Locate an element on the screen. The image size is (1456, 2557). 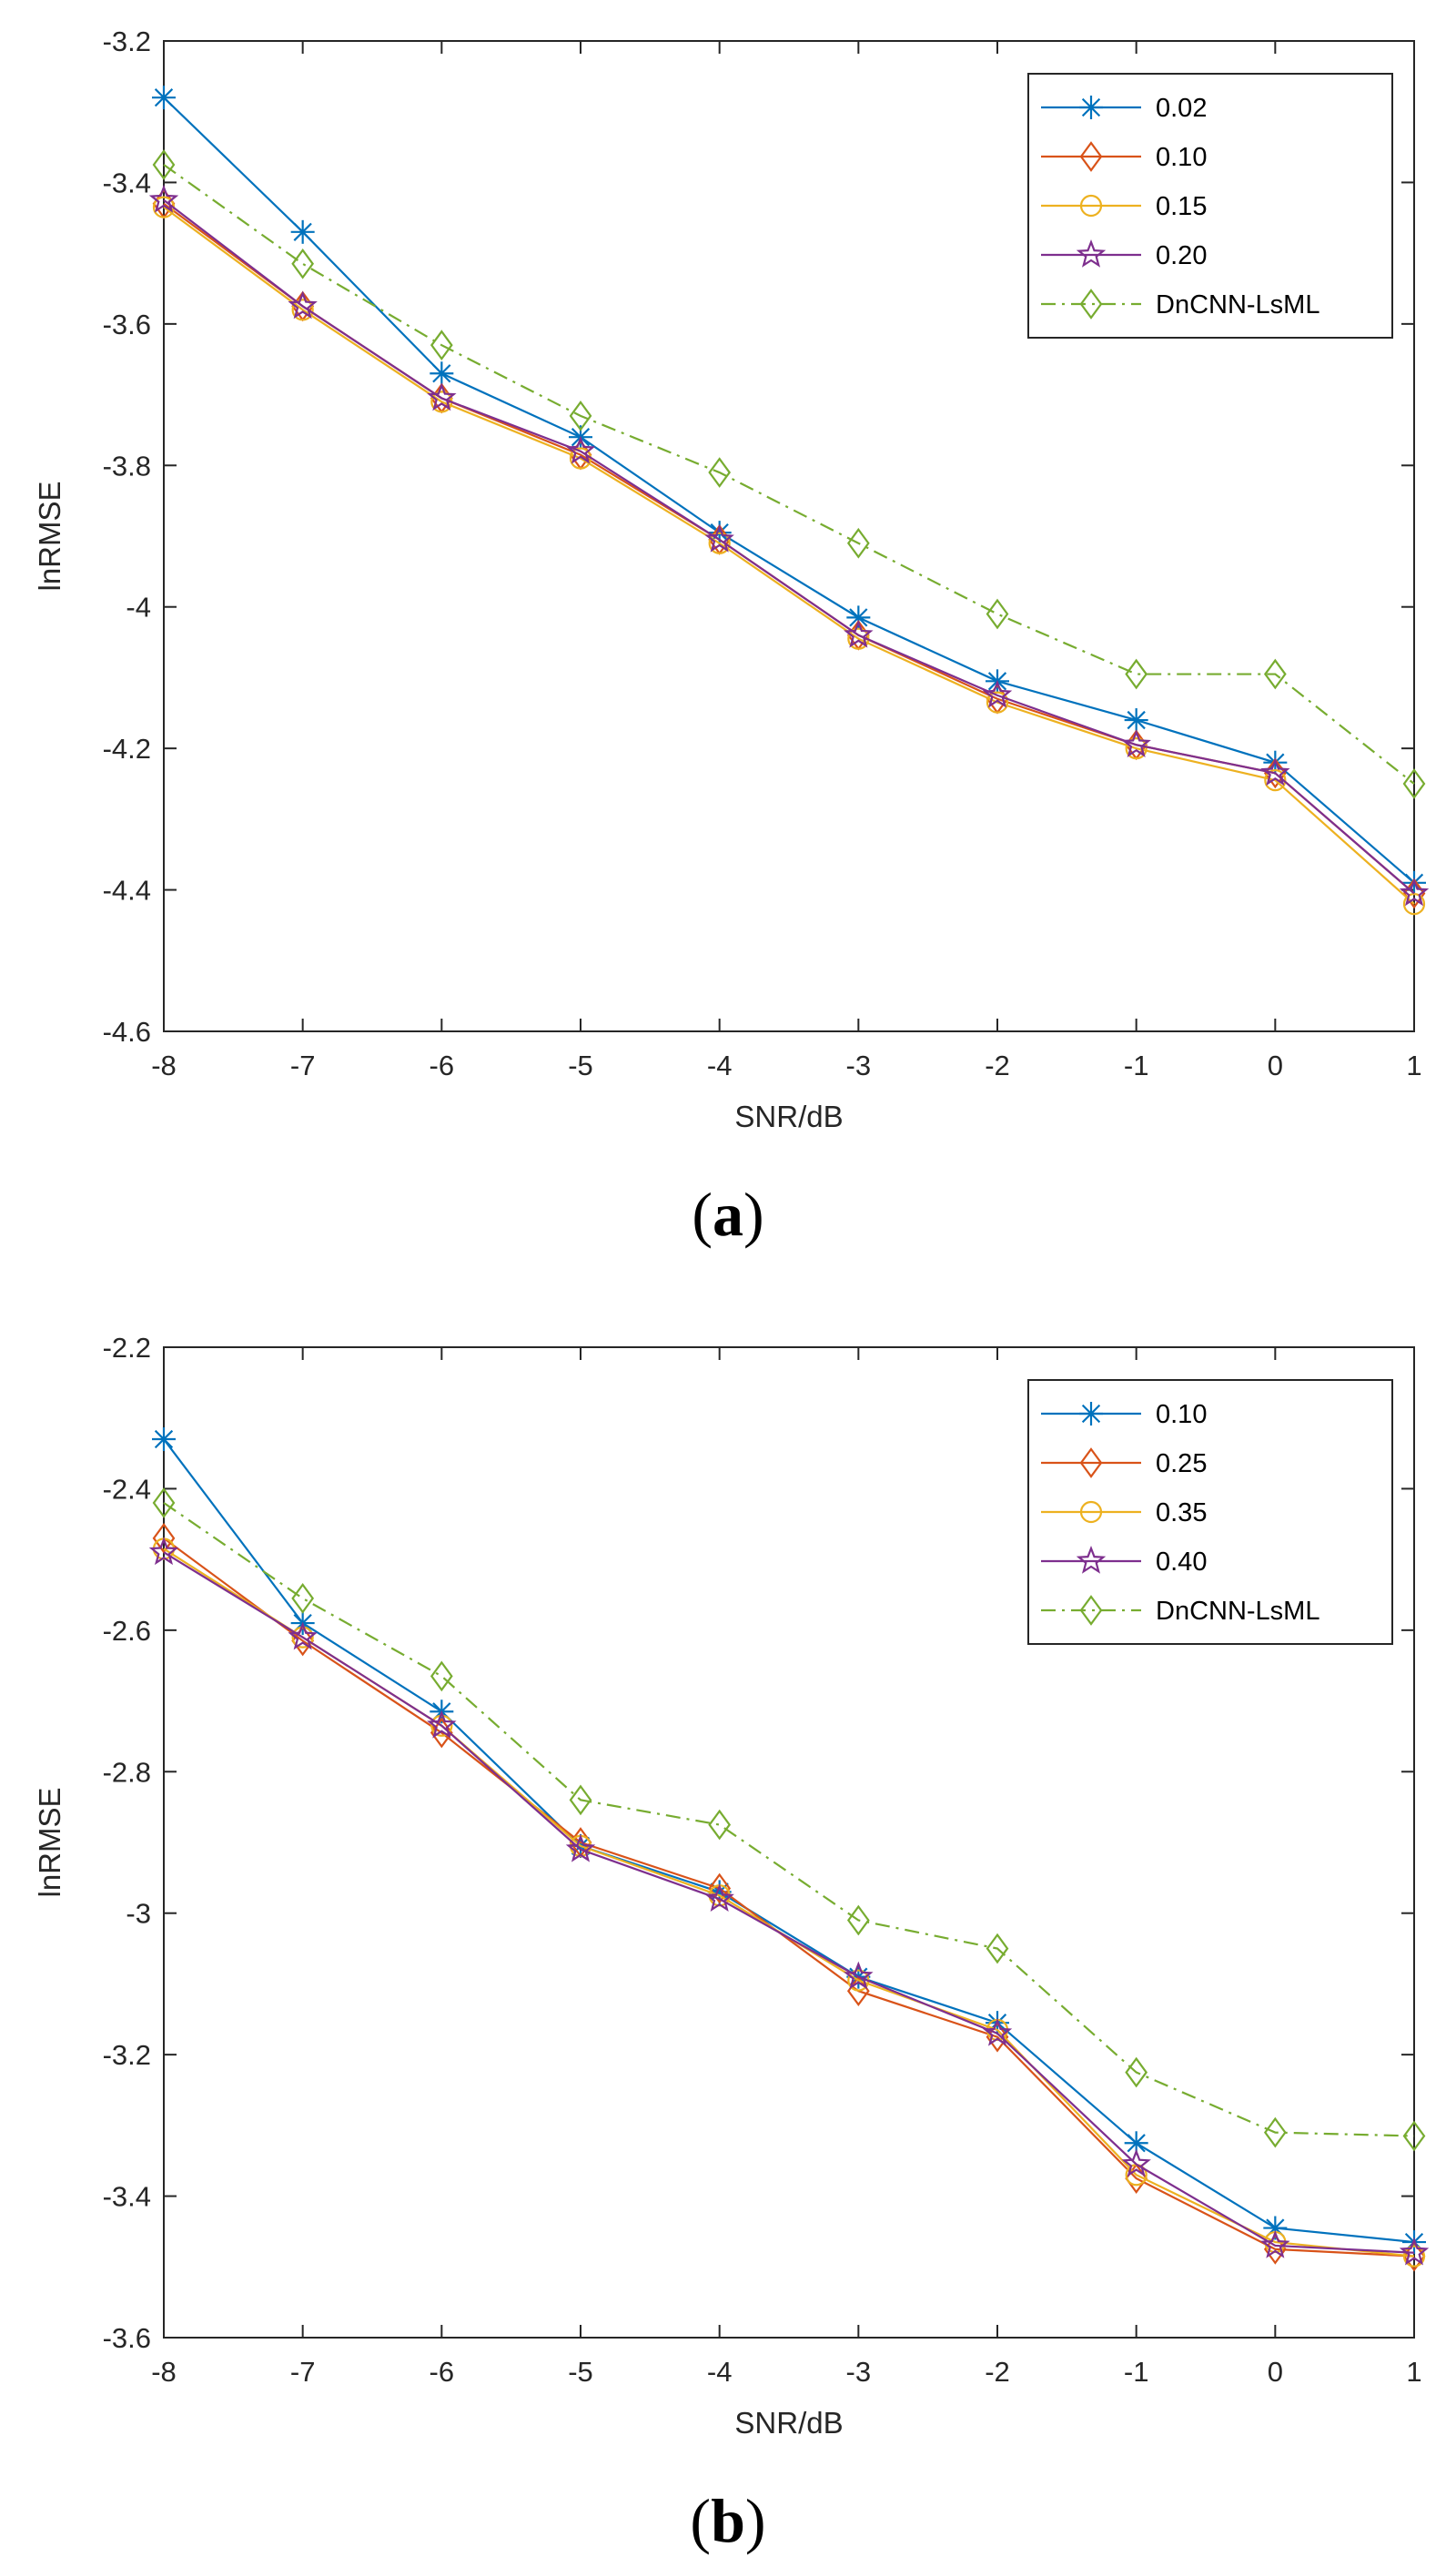
y-tick-label: -2.6 is located at coordinates (127, 1631).